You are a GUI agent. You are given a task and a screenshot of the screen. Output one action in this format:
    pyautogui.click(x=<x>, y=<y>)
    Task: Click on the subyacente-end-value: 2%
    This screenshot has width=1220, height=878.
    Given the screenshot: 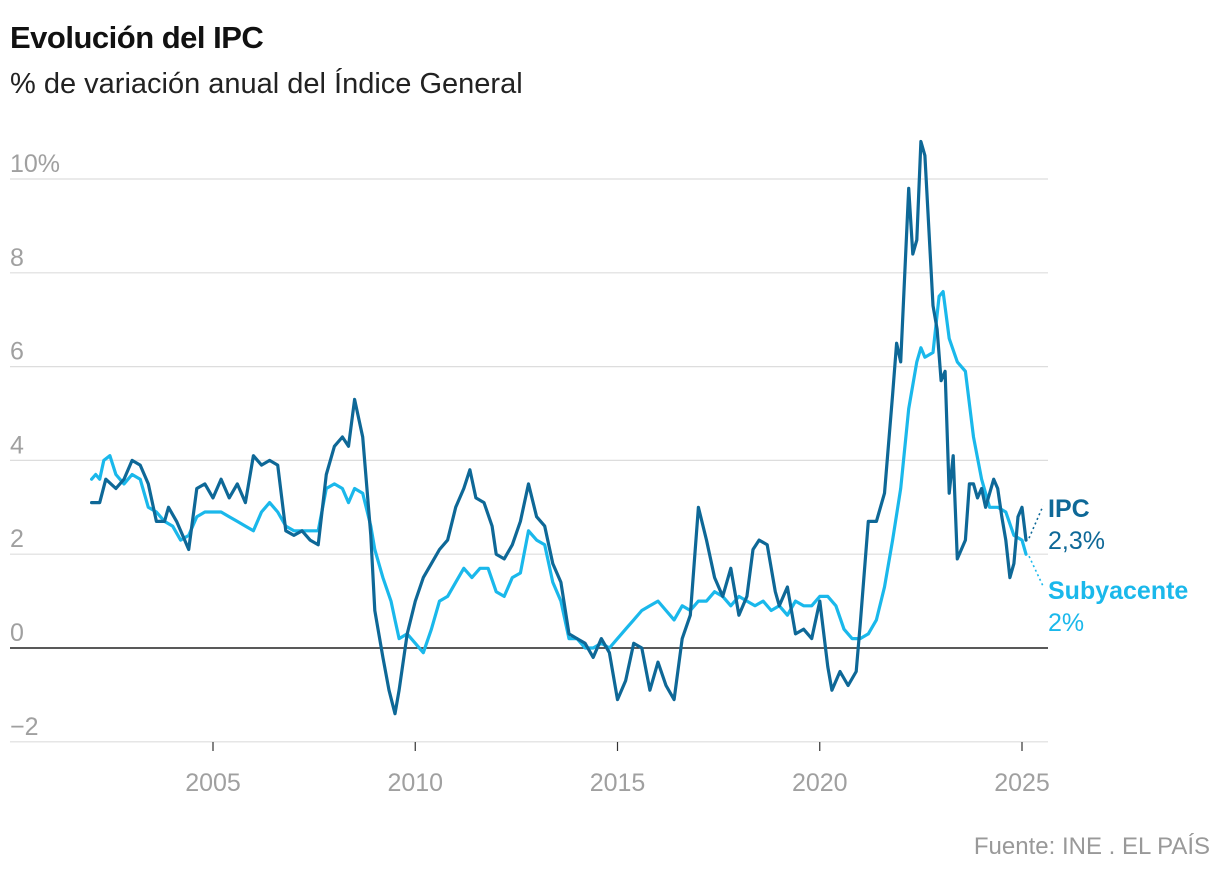 What is the action you would take?
    pyautogui.click(x=1066, y=623)
    